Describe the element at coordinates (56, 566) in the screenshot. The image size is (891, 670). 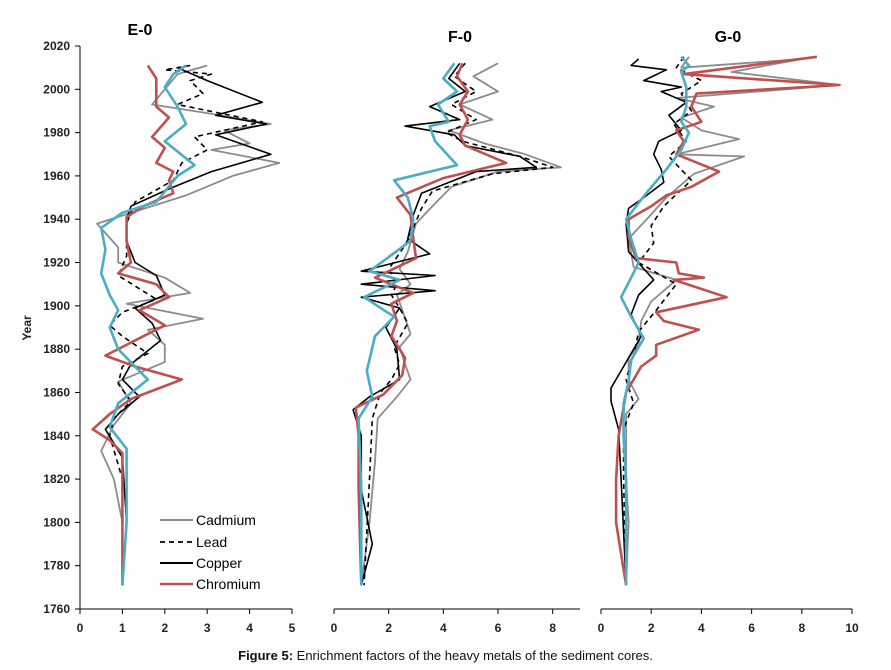
I see `y-tick-label-1780: 1780` at that location.